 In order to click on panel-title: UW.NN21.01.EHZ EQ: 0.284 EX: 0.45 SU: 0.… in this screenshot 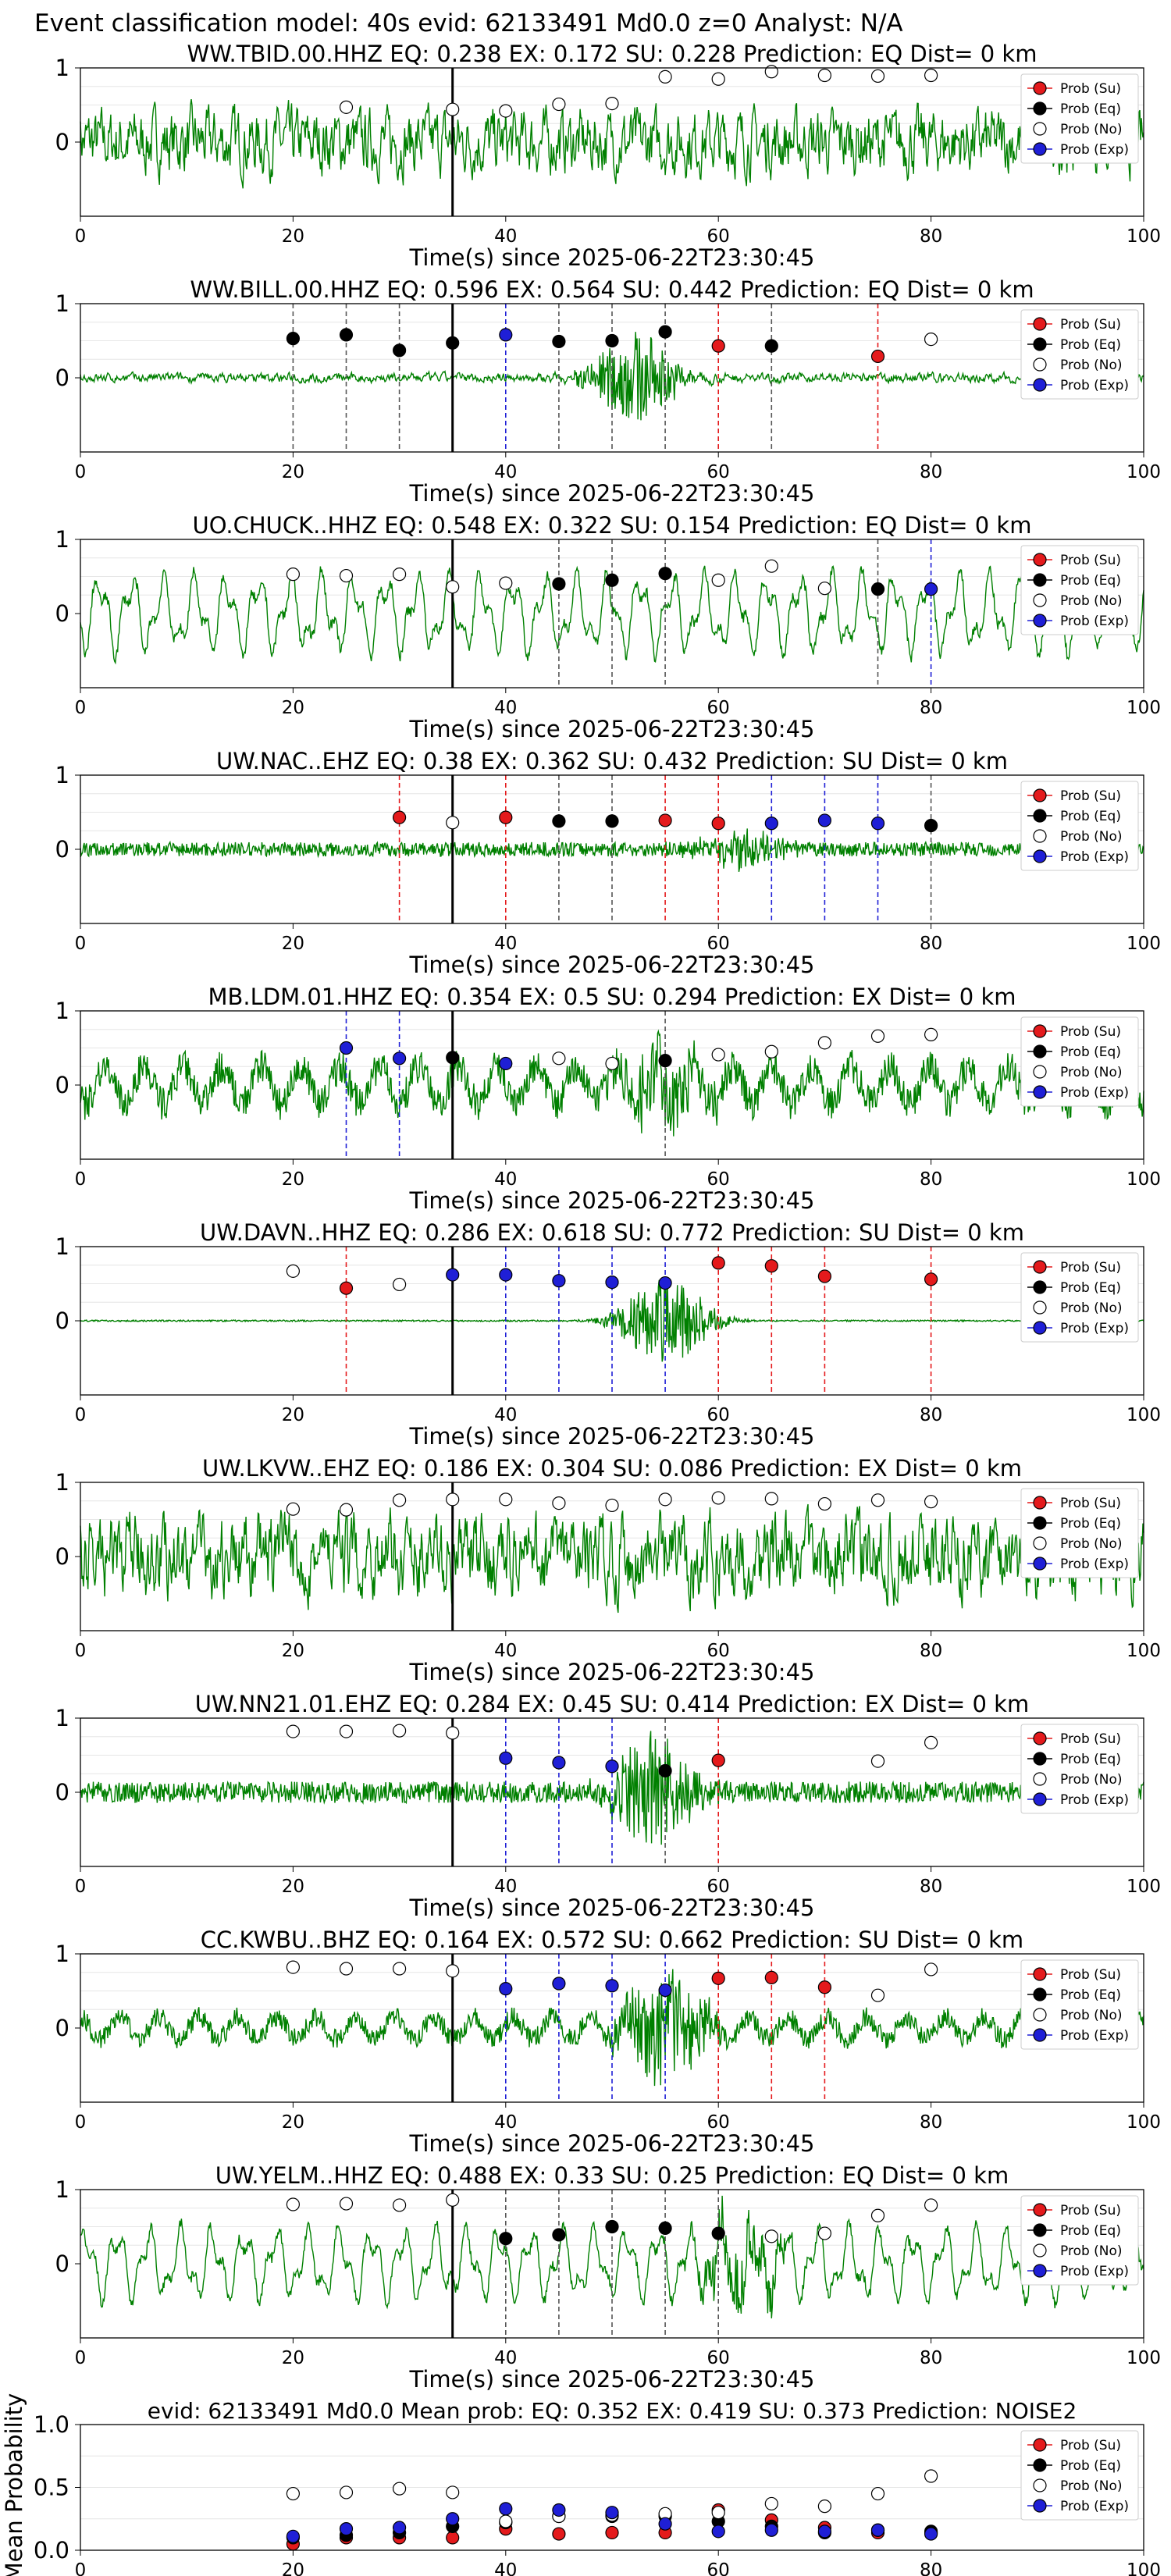, I will do `click(612, 1704)`.